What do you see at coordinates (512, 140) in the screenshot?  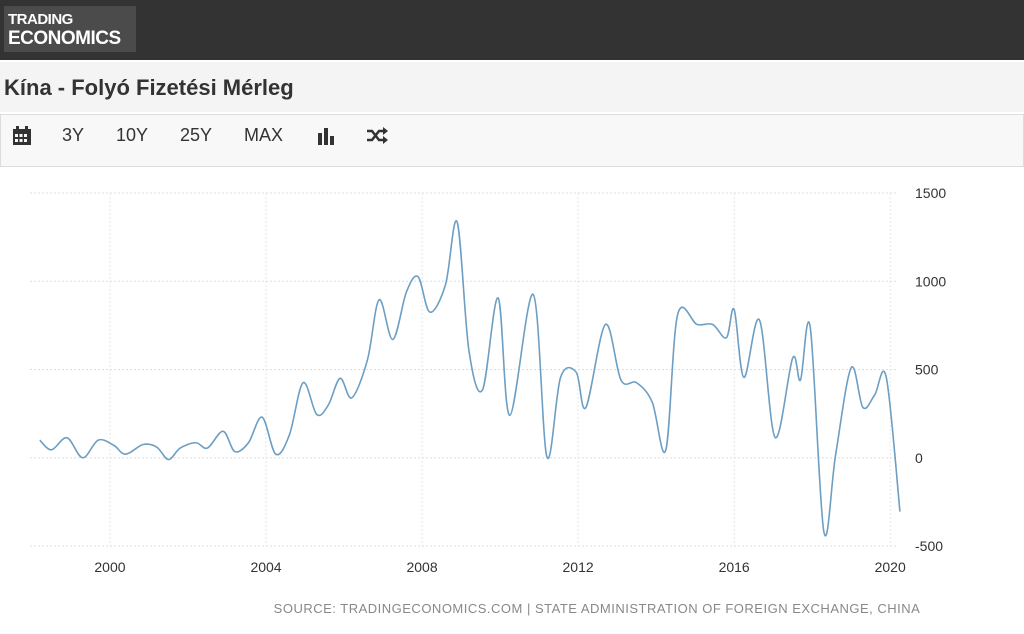 I see `toolbar: 3Y 10Y 25Y MAX` at bounding box center [512, 140].